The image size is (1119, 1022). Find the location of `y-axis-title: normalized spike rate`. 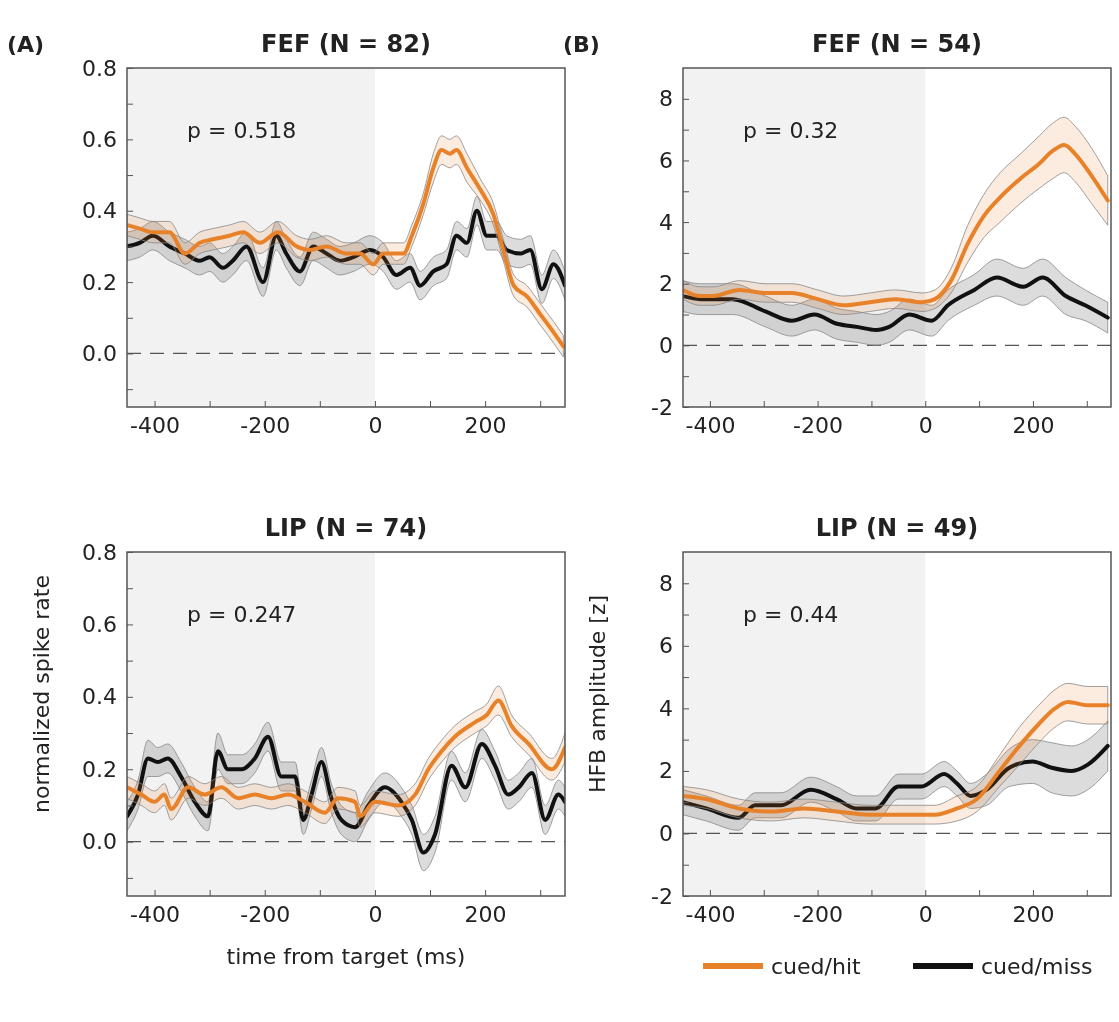

y-axis-title: normalized spike rate is located at coordinates (41, 694).